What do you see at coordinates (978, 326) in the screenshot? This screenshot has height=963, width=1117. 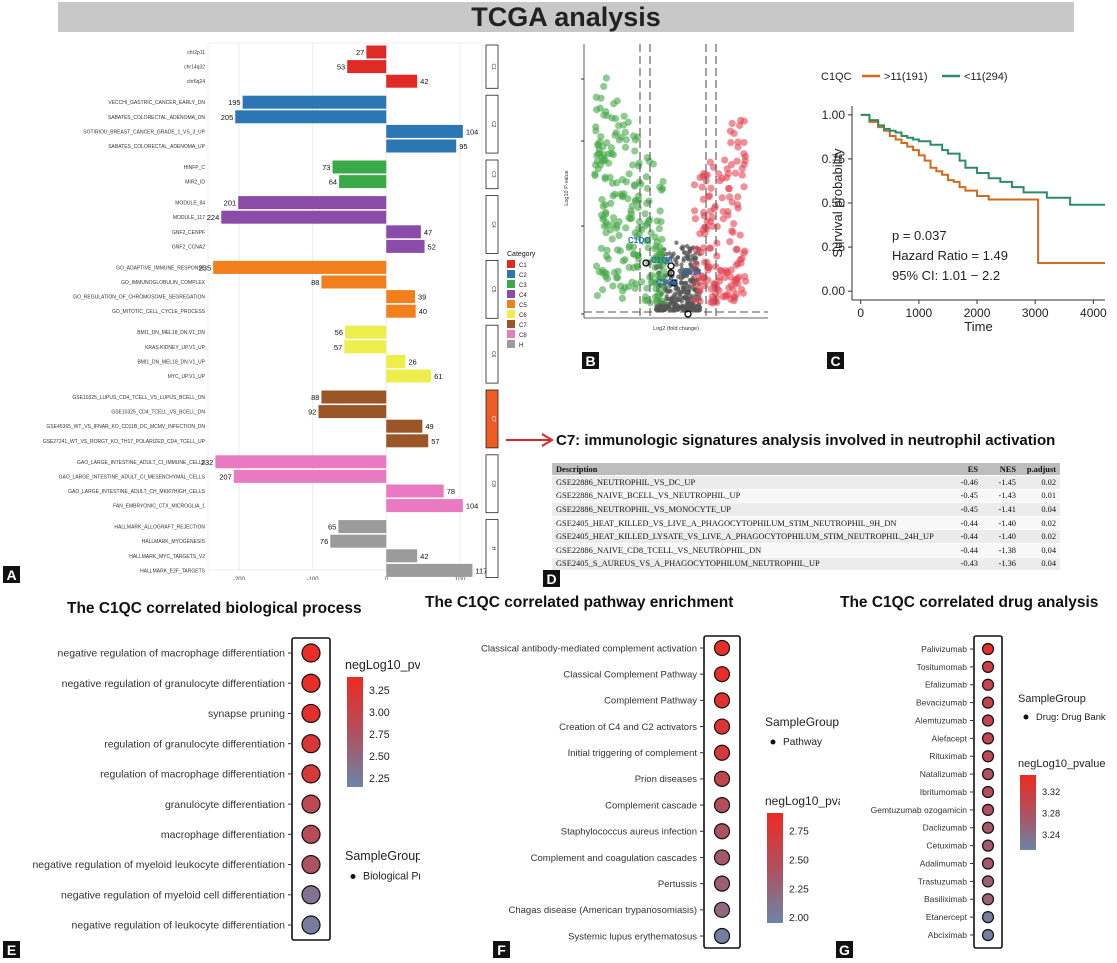 I see `x-axis-title: Time` at bounding box center [978, 326].